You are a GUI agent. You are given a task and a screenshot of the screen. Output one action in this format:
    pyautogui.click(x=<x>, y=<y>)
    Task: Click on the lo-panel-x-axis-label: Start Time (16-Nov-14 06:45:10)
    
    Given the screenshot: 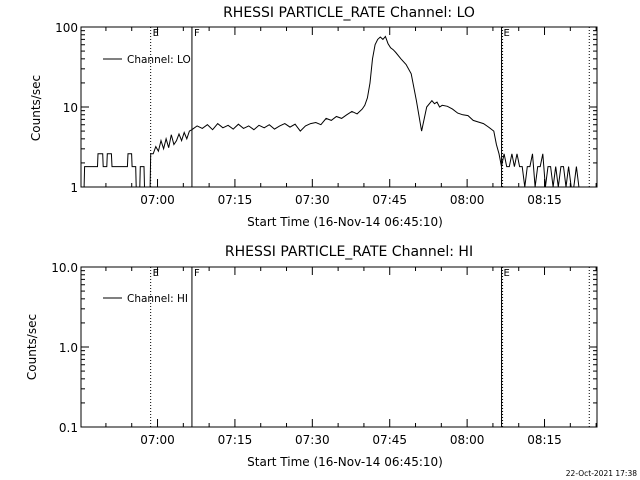 What is the action you would take?
    pyautogui.click(x=345, y=222)
    